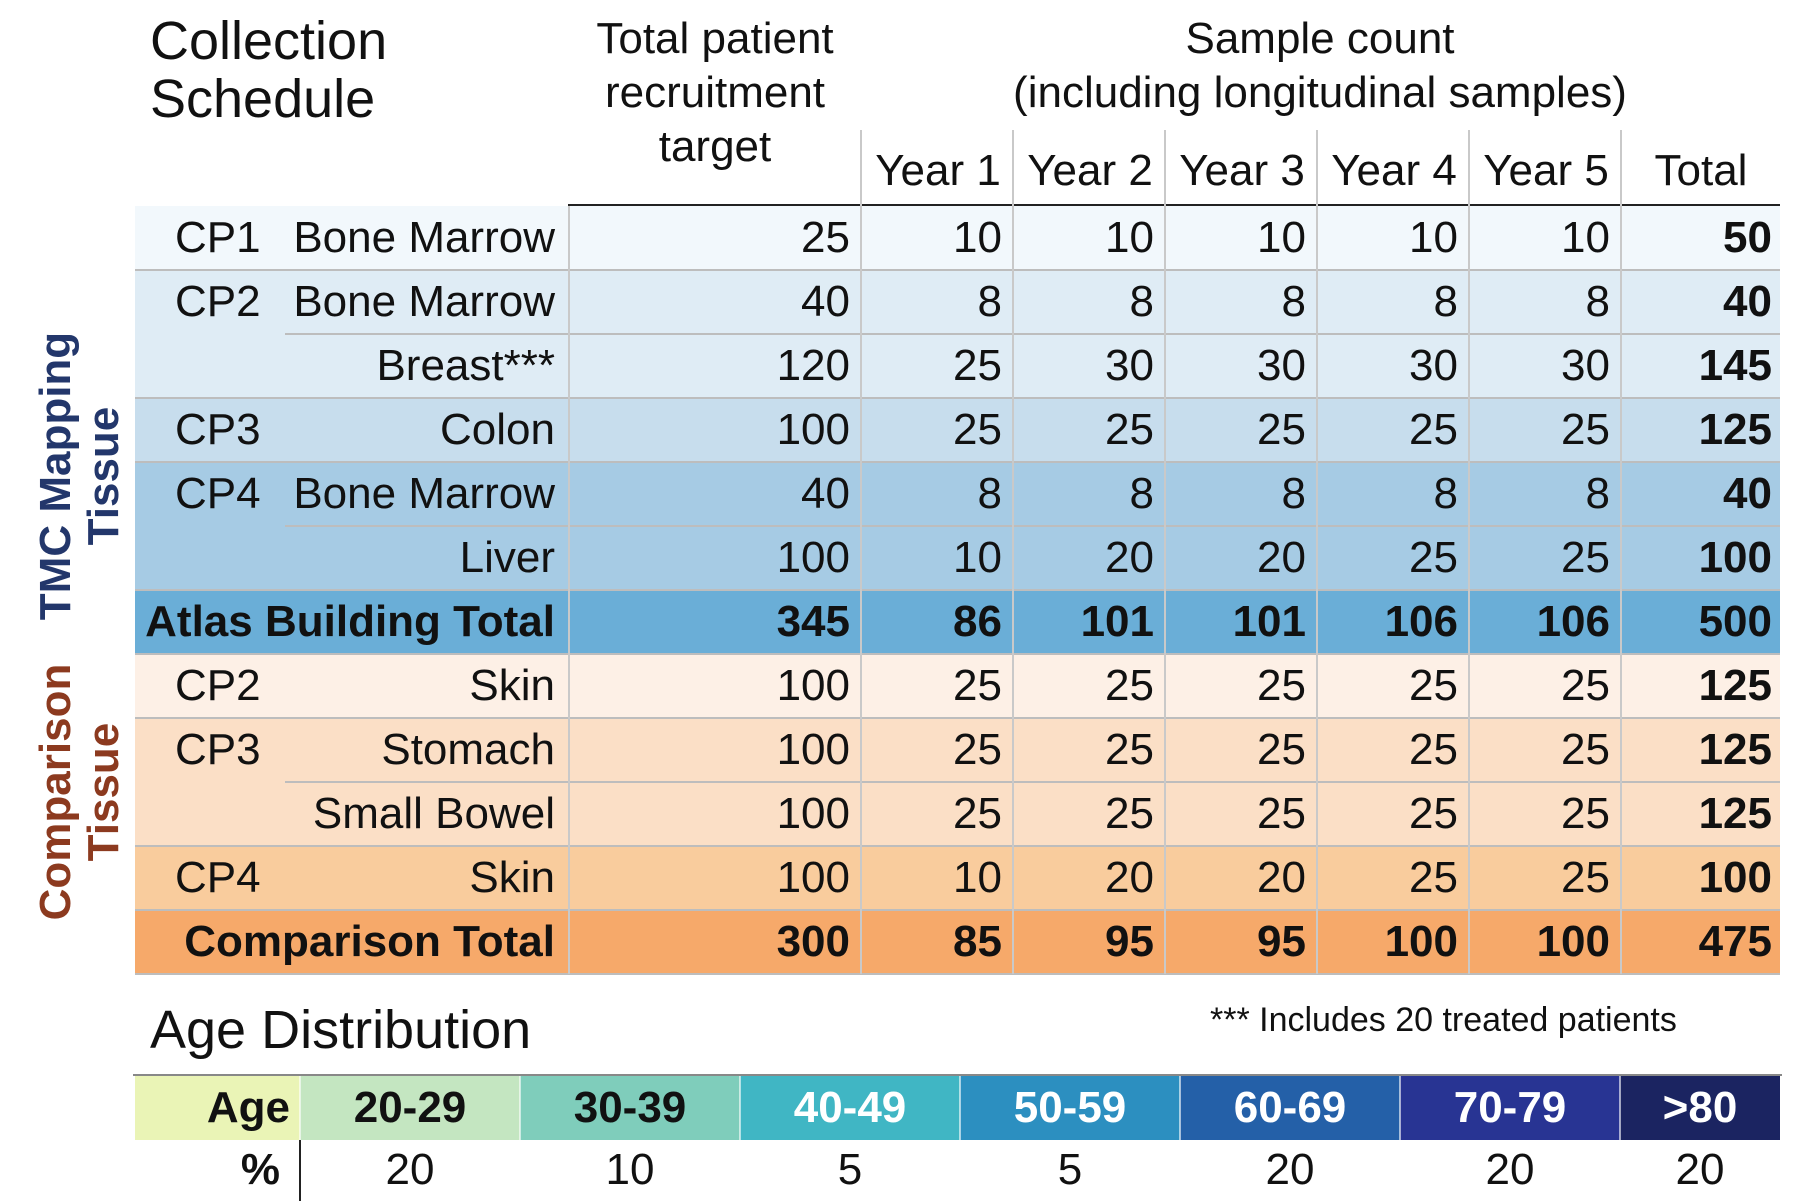  I want to click on tissue-label: Liver, so click(507, 557).